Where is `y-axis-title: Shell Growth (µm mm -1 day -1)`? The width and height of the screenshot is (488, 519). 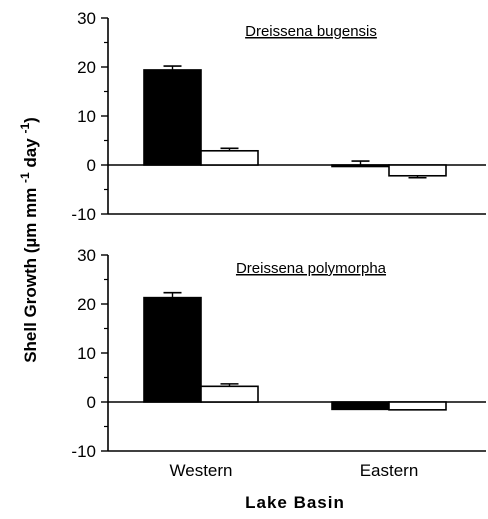 y-axis-title: Shell Growth (µm mm -1 day -1) is located at coordinates (29, 240).